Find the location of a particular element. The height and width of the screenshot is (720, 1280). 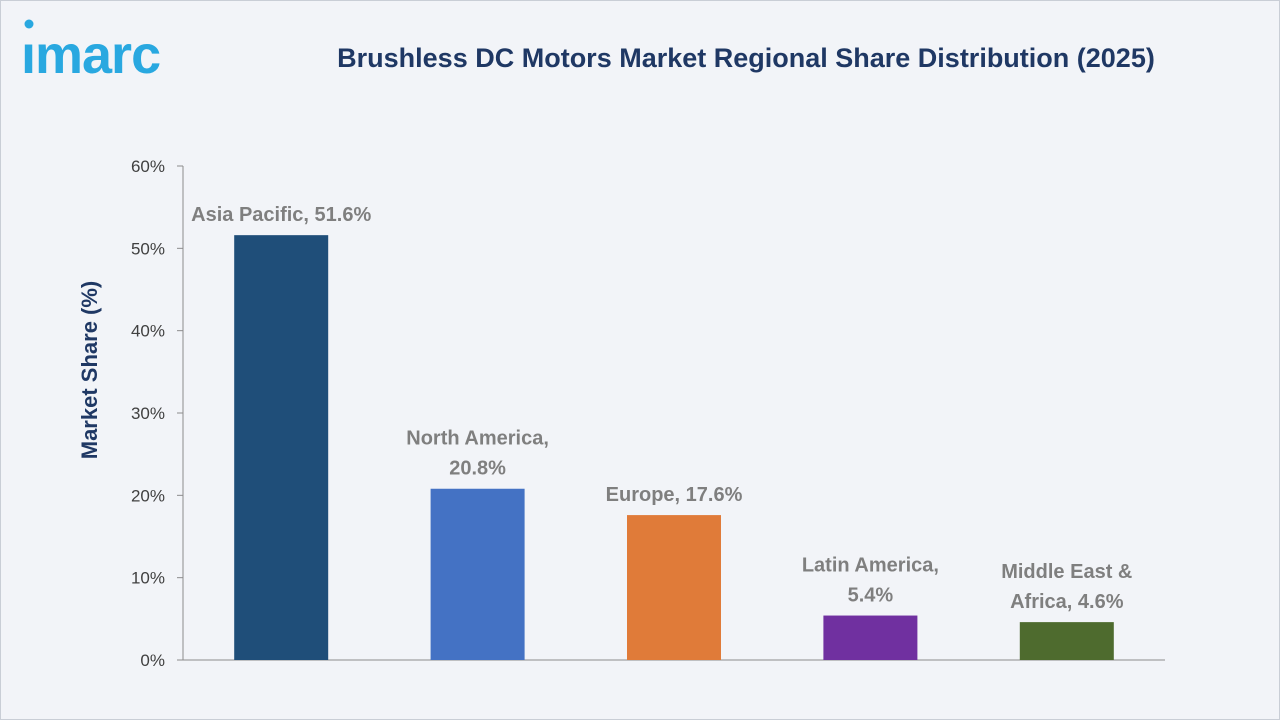

y-axis-title: Market Share (%) is located at coordinates (89, 370).